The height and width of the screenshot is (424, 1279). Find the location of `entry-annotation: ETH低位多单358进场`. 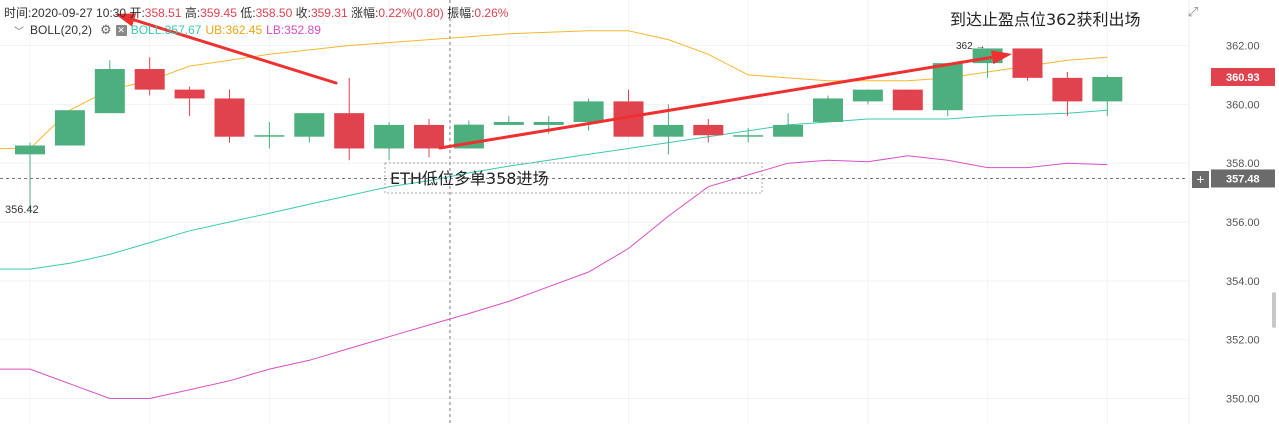

entry-annotation: ETH低位多单358进场 is located at coordinates (469, 178).